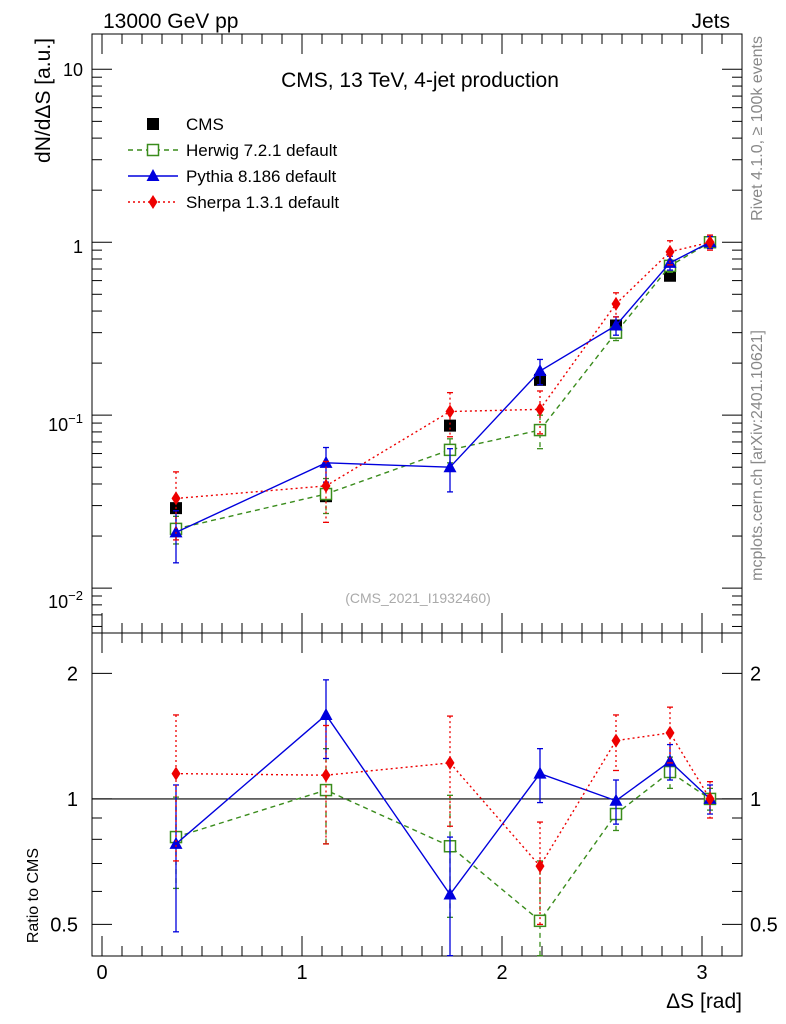  Describe the element at coordinates (261, 150) in the screenshot. I see `legend-label-herwig: Herwig 7.2.1 default` at that location.